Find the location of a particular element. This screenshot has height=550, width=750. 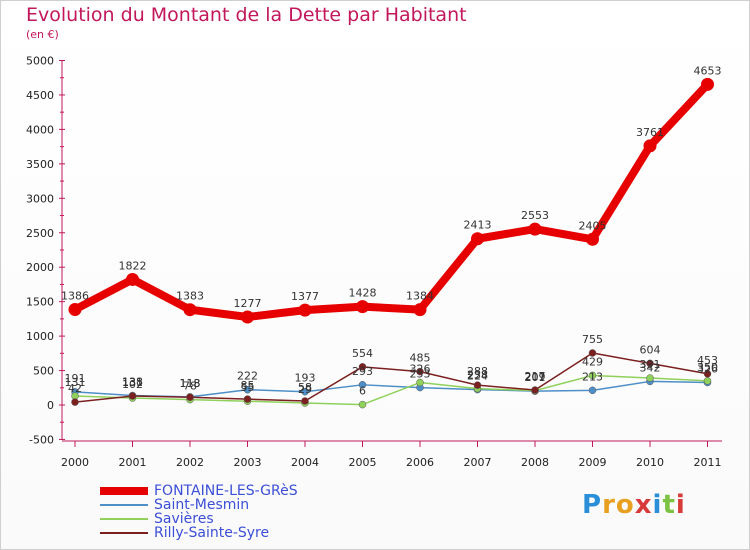

data-label: 138 is located at coordinates (132, 381).